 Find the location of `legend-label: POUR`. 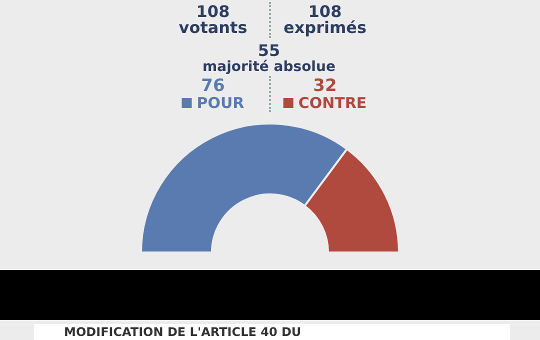

legend-label: POUR is located at coordinates (220, 103).